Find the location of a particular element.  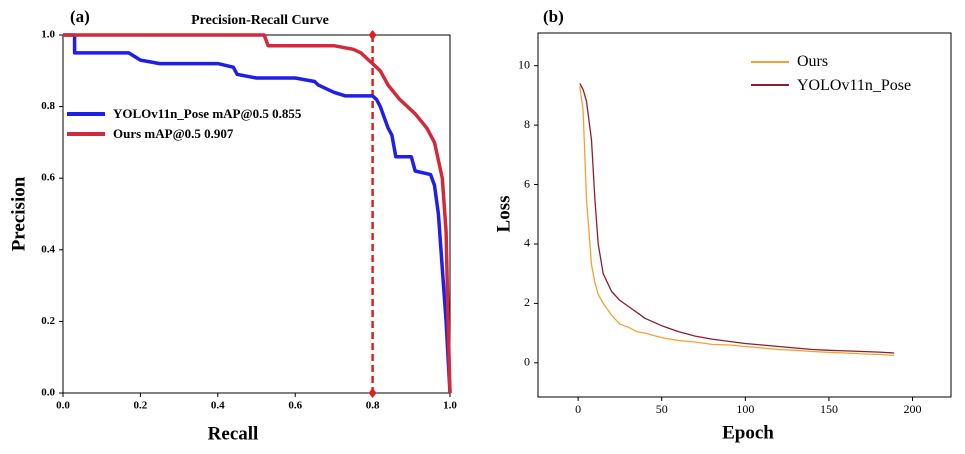

legend-entry: YOLOv11n_Pose mAP@0.5 0.855 is located at coordinates (184, 113).